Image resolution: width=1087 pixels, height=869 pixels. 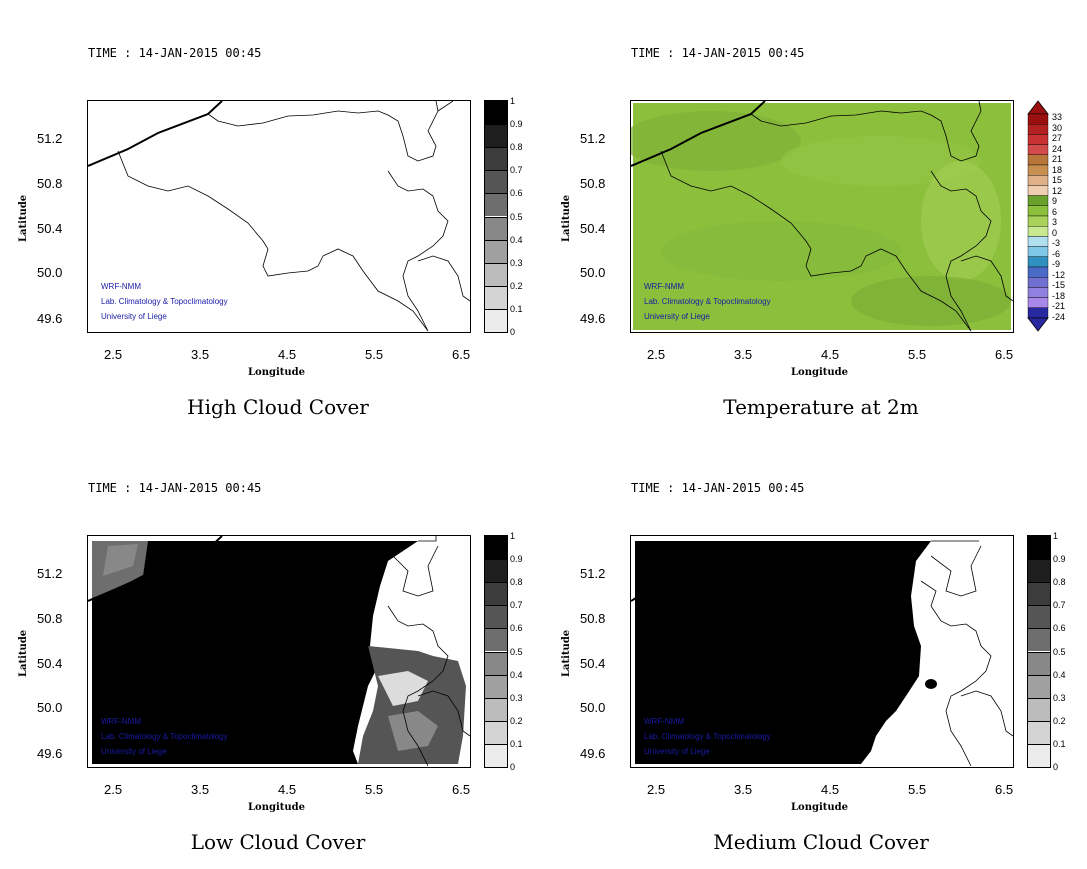 I want to click on colorbar-label: -3, so click(x=1056, y=243).